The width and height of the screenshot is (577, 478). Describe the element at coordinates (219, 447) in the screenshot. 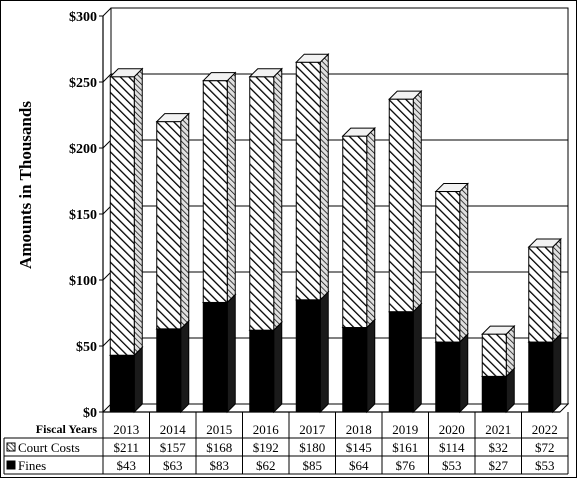

I see `table-value-label: $168` at that location.